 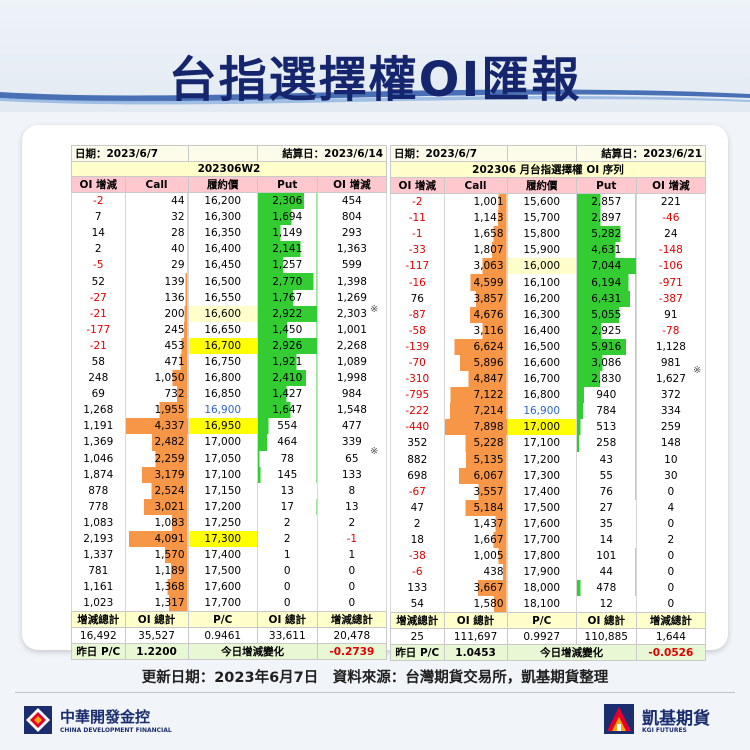 What do you see at coordinates (417, 379) in the screenshot?
I see `call-oi-change: -310` at bounding box center [417, 379].